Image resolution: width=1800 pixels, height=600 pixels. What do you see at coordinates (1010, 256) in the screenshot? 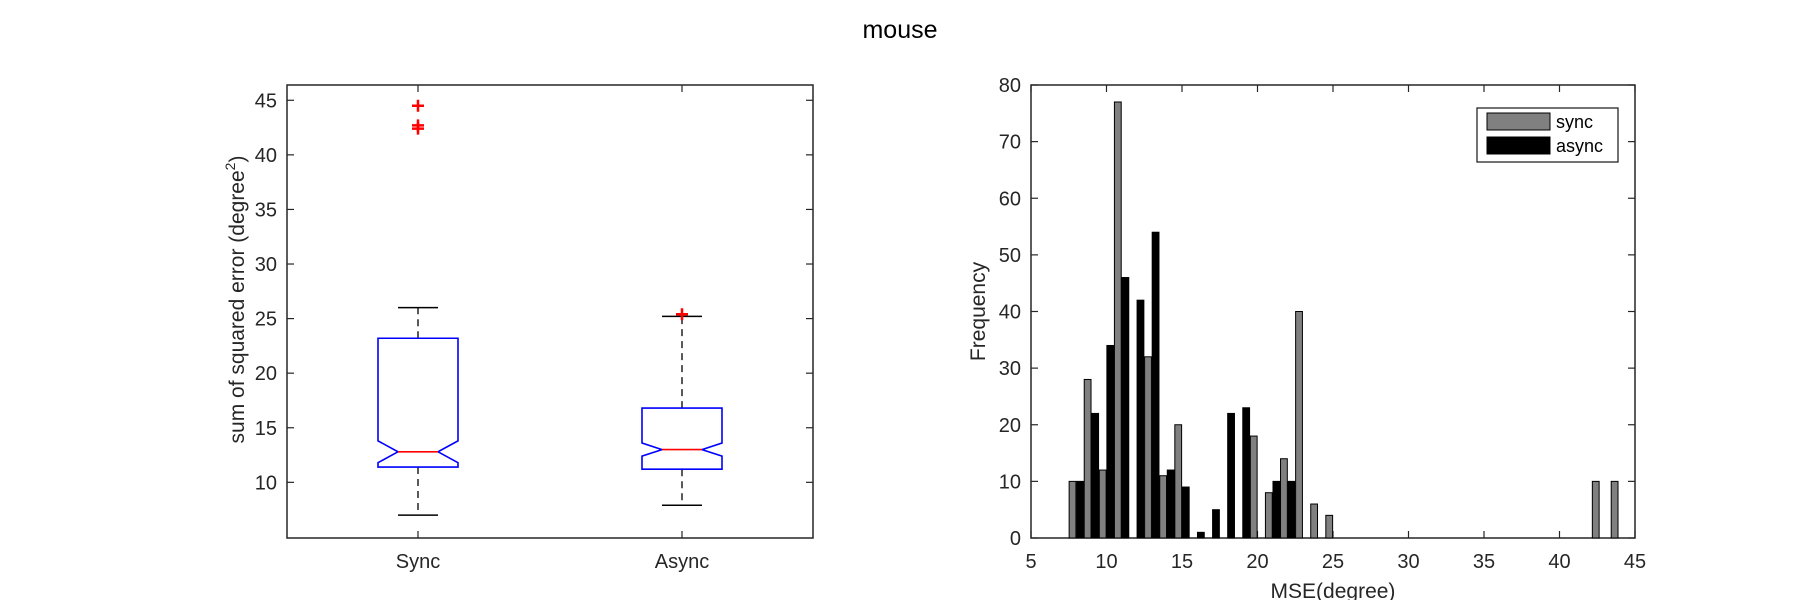
I see `y-tick-label: 50` at bounding box center [1010, 256].